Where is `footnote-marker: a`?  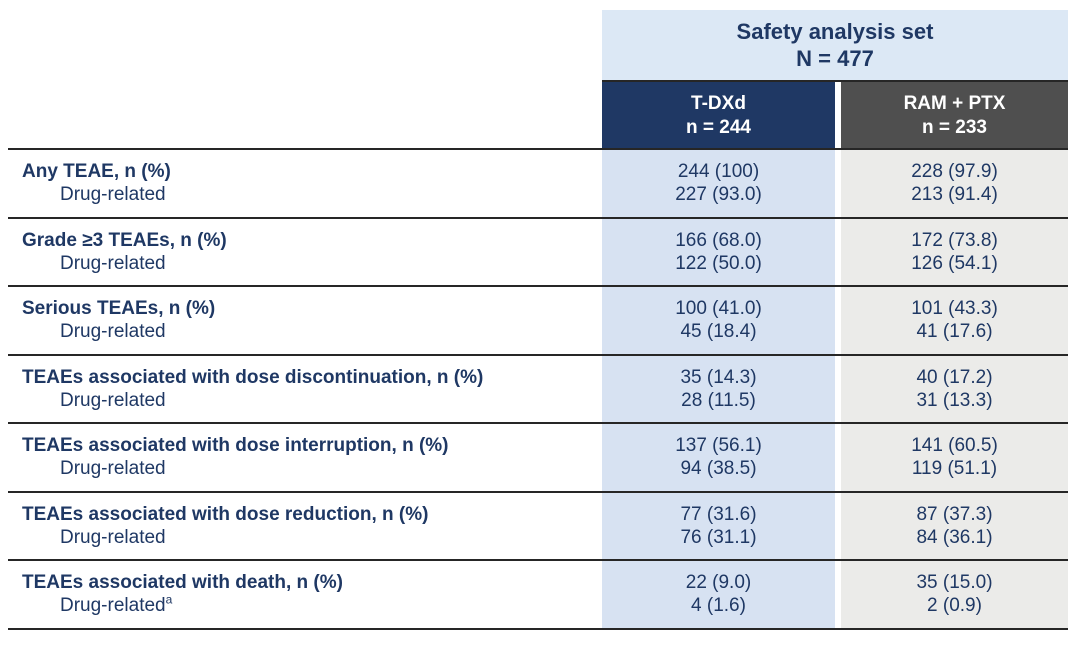 footnote-marker: a is located at coordinates (169, 599).